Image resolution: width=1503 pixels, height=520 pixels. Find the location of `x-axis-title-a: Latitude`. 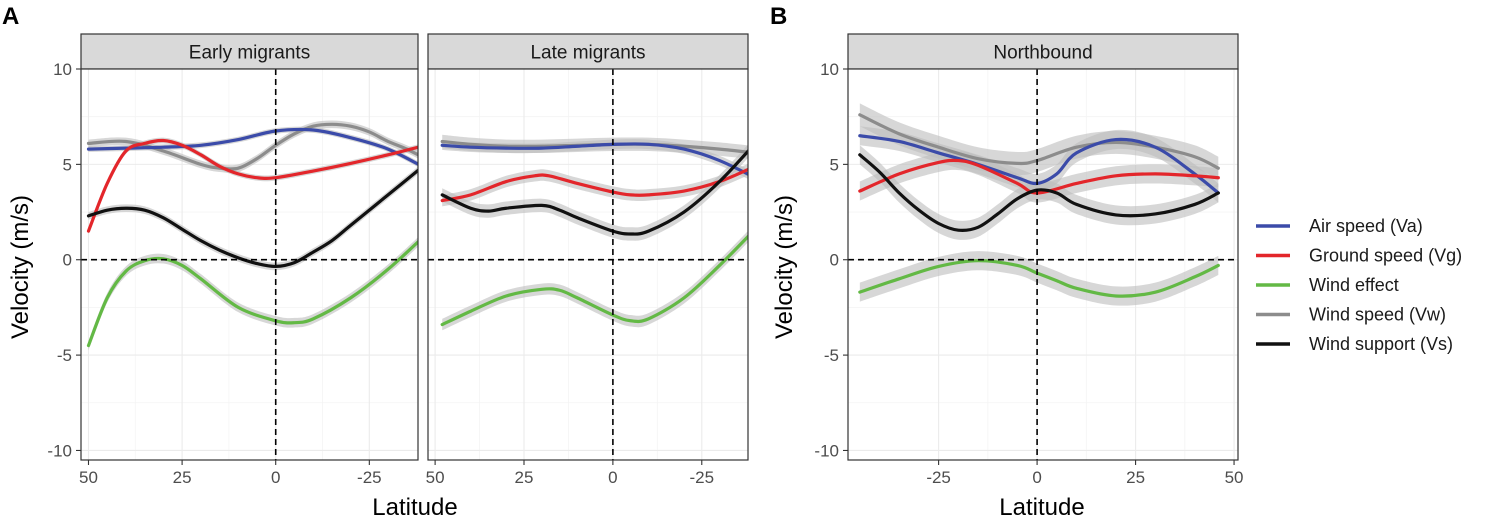

x-axis-title-a: Latitude is located at coordinates (414, 507).